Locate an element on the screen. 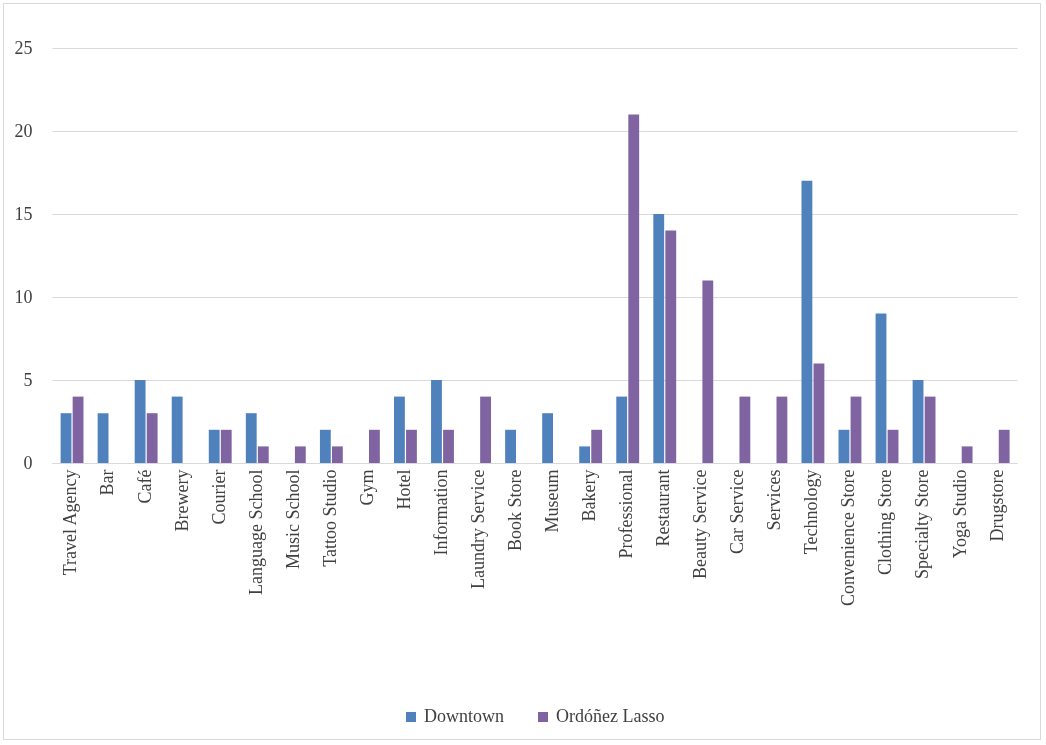 The image size is (1046, 745). x-tick-label: Book Store is located at coordinates (514, 510).